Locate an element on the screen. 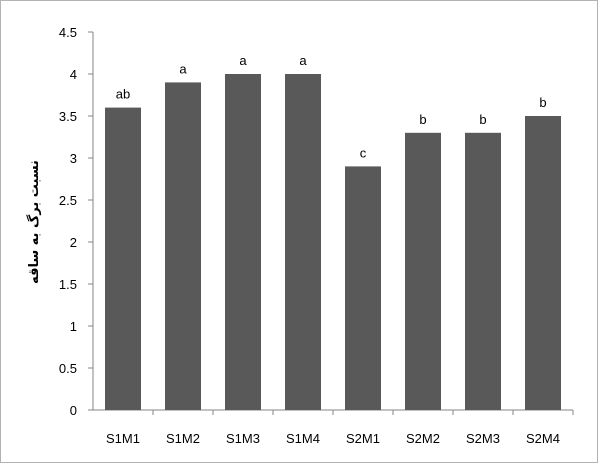 The width and height of the screenshot is (598, 463). bar-s2m1 is located at coordinates (363, 288).